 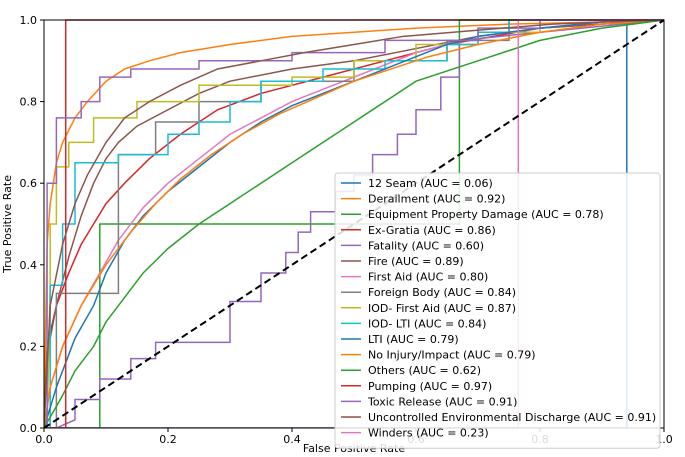 What do you see at coordinates (424, 370) in the screenshot?
I see `legend-entry: Others (AUC = 0.62)` at bounding box center [424, 370].